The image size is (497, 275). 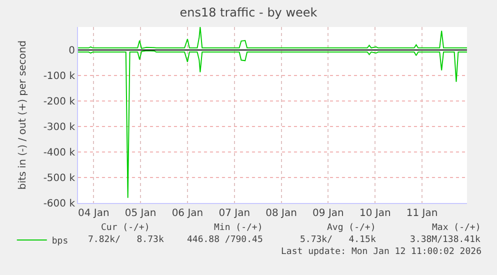 What do you see at coordinates (59, 102) in the screenshot?
I see `y-tick-label: -200 k` at bounding box center [59, 102].